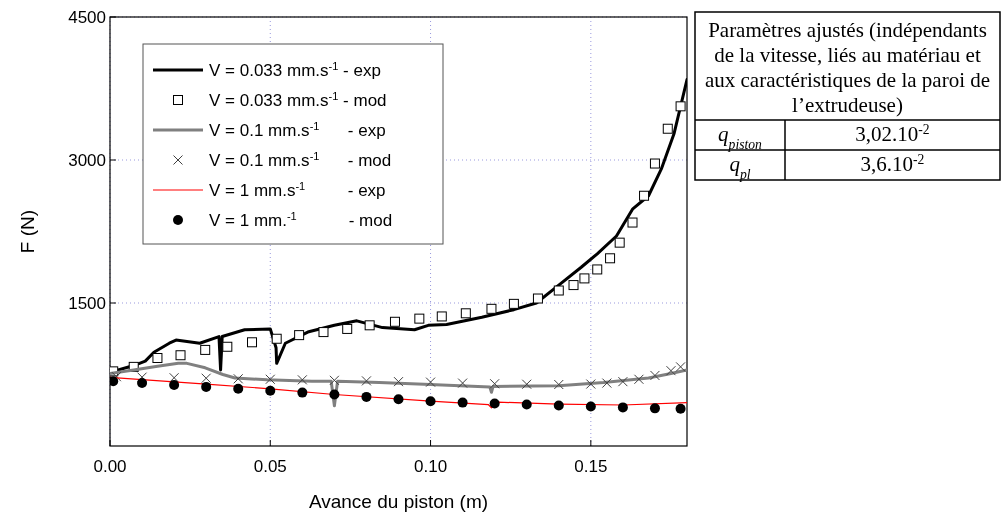  I want to click on legend-label: V = 0.033 mm.s$^{-1}$ - mod, so click(298, 100).